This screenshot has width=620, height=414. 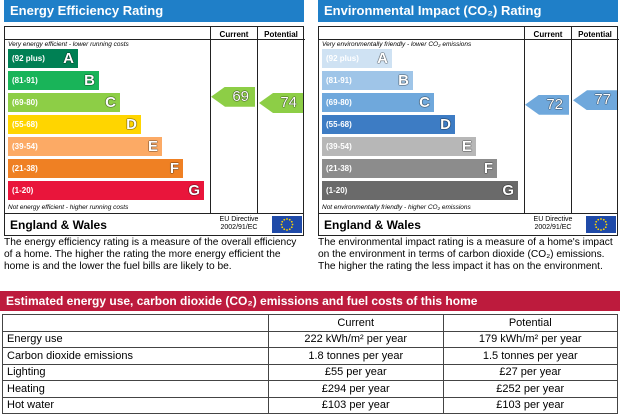 I want to click on cell-potential: £27 per year, so click(x=530, y=372).